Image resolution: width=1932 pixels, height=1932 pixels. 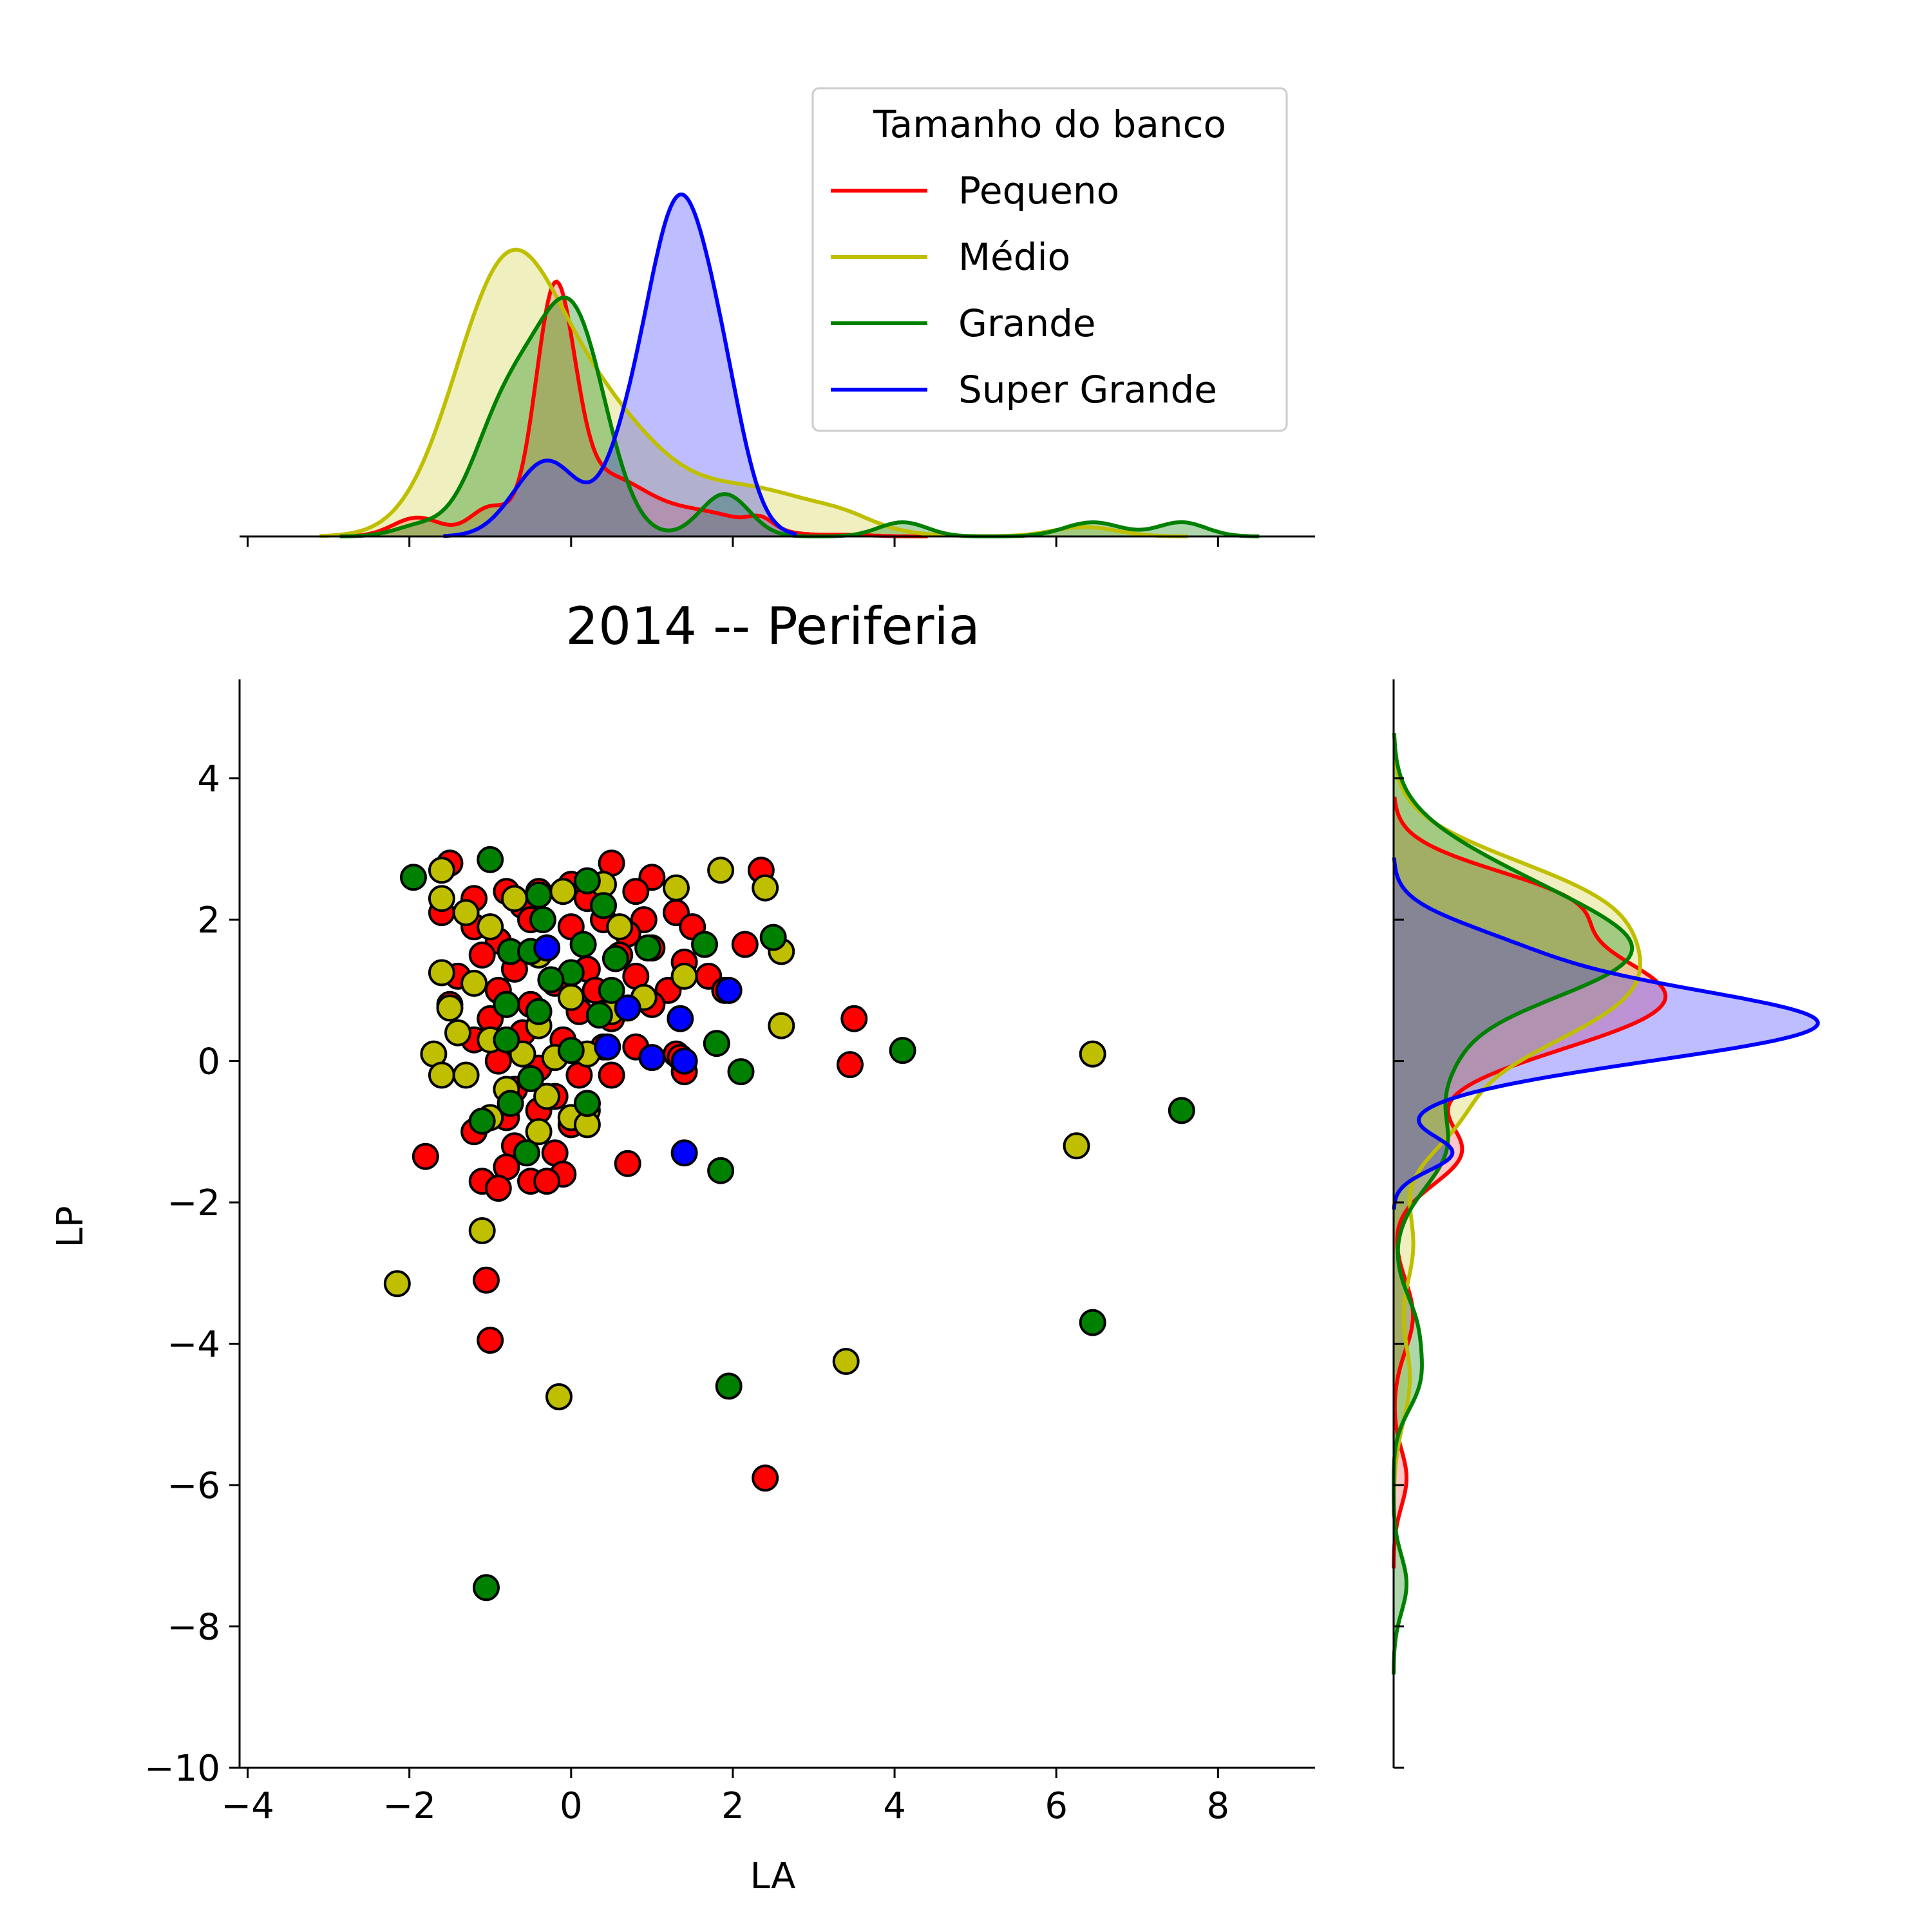 What do you see at coordinates (410, 1806) in the screenshot?
I see `x-tick-label: −2` at bounding box center [410, 1806].